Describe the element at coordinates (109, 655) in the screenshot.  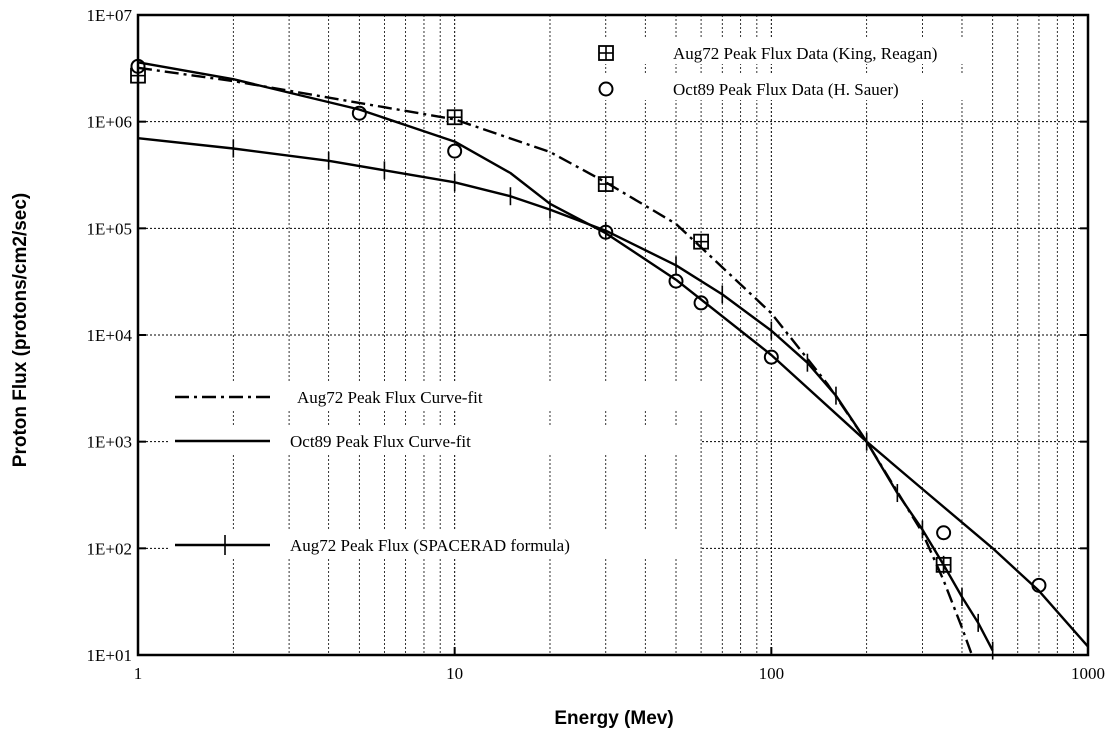
I see `y-tick-label: 1E+01` at that location.